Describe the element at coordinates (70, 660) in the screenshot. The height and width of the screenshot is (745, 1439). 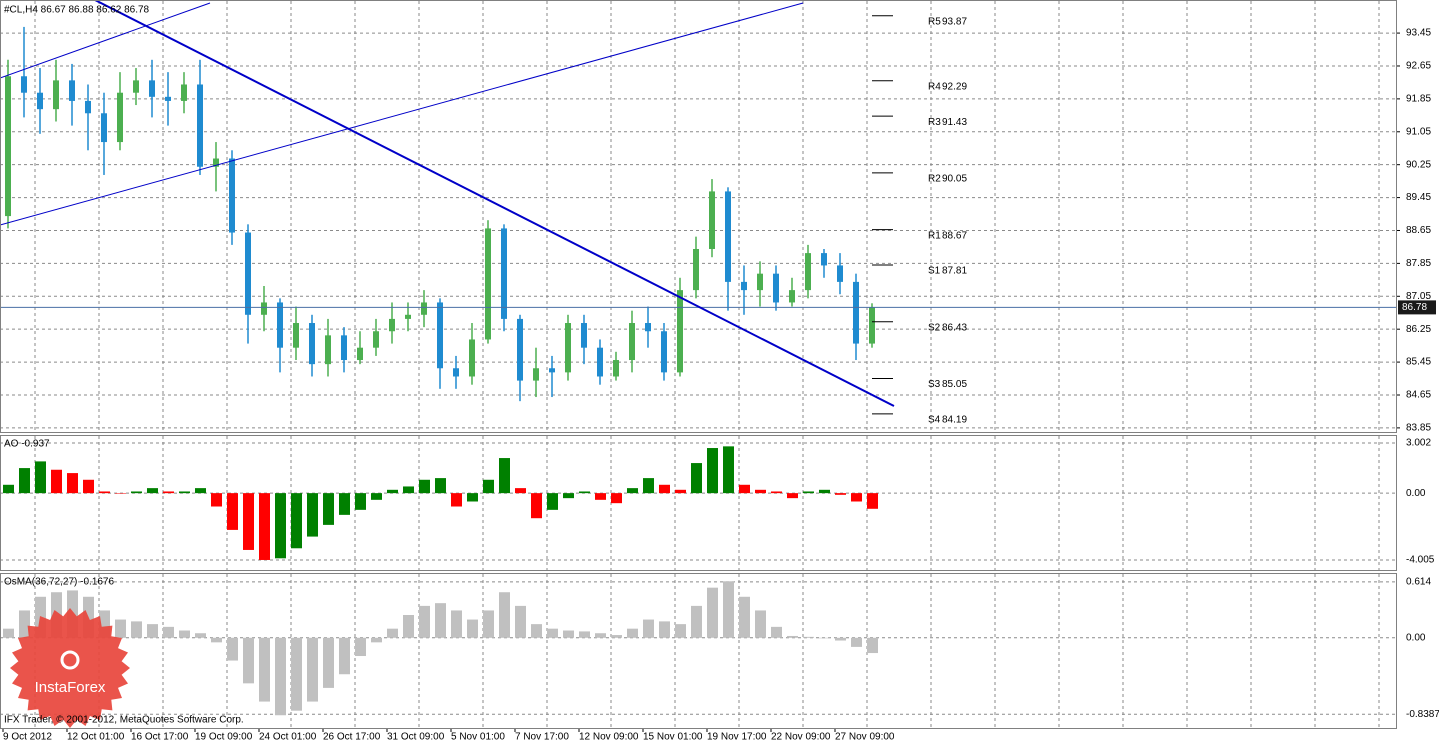
I see `logo-icon` at that location.